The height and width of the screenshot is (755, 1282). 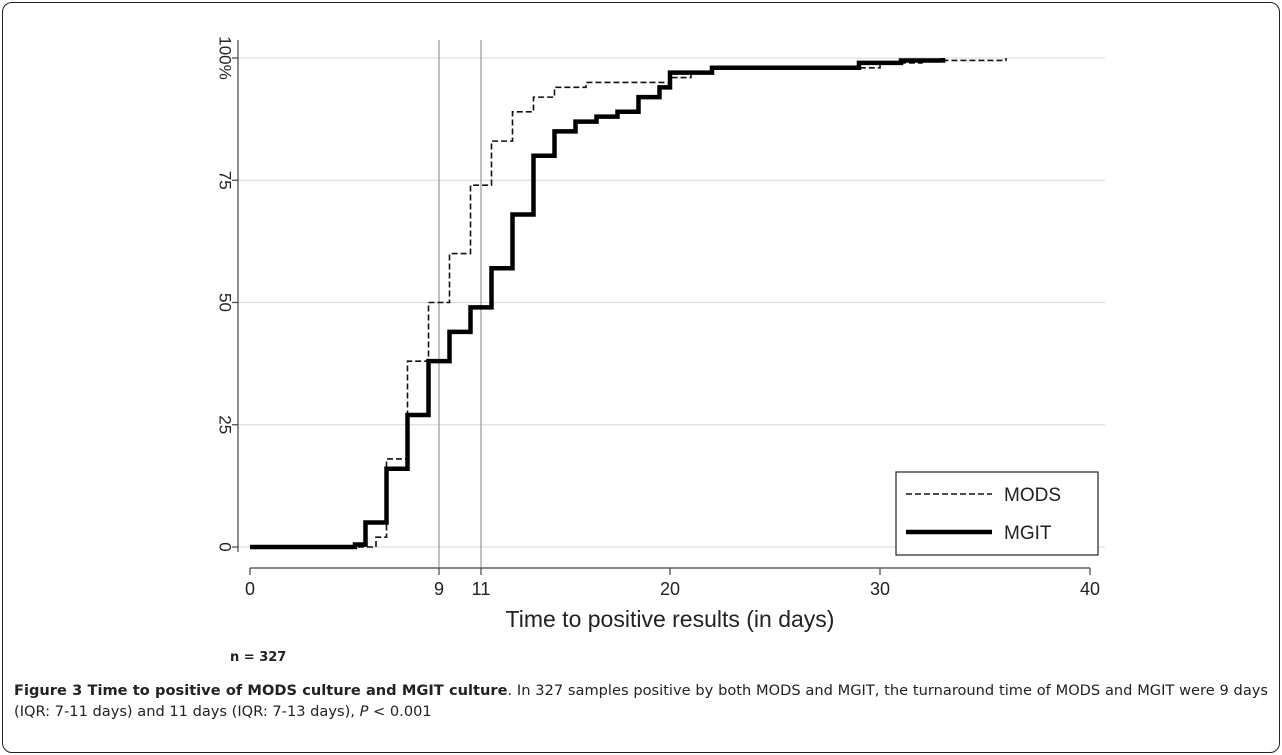 I want to click on y-tick-label: 50, so click(x=225, y=302).